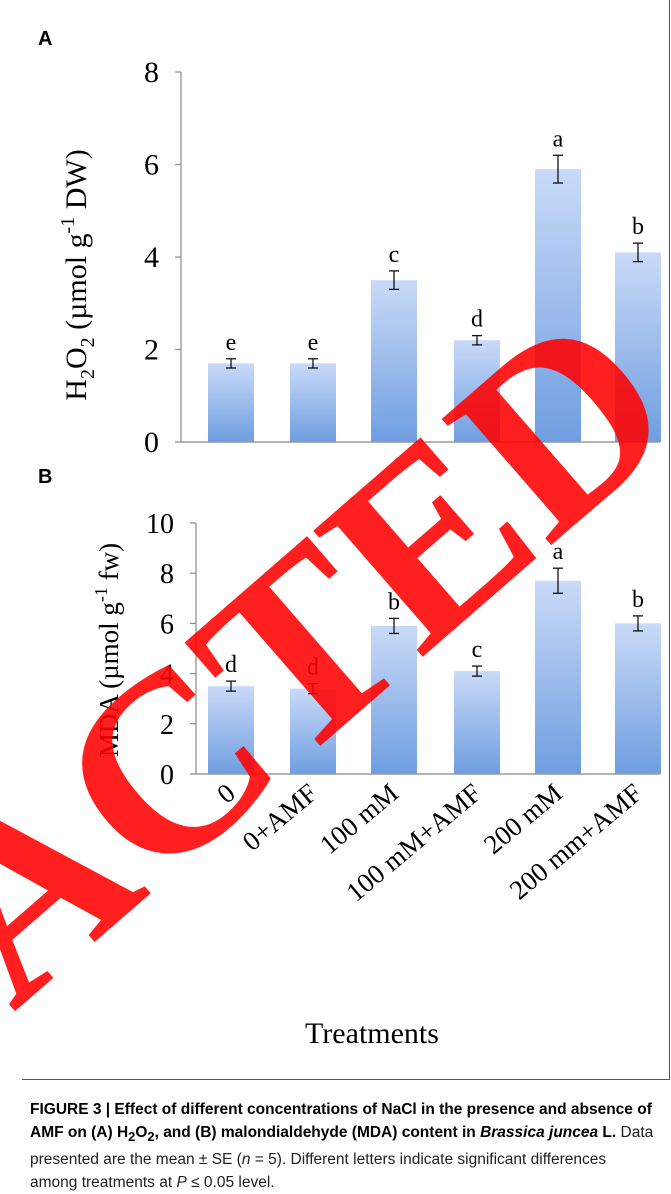 Image resolution: width=671 pixels, height=1194 pixels. What do you see at coordinates (372, 1033) in the screenshot?
I see `x-axis-title: Treatments` at bounding box center [372, 1033].